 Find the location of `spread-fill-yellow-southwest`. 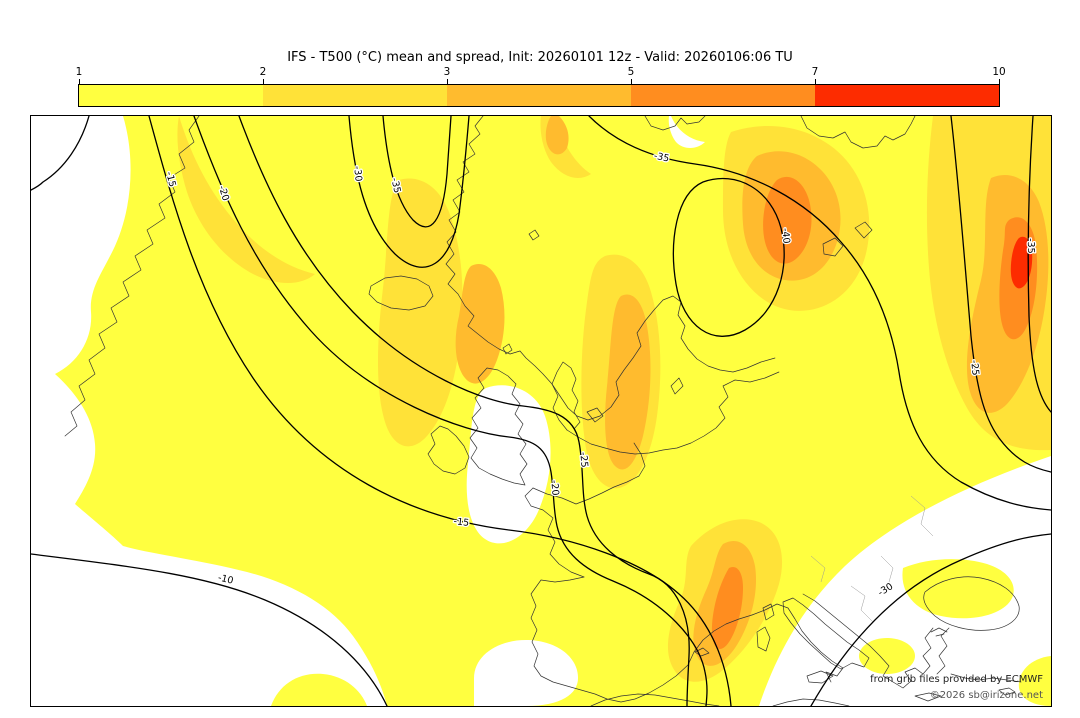

spread-fill-yellow-southwest is located at coordinates (319, 689).